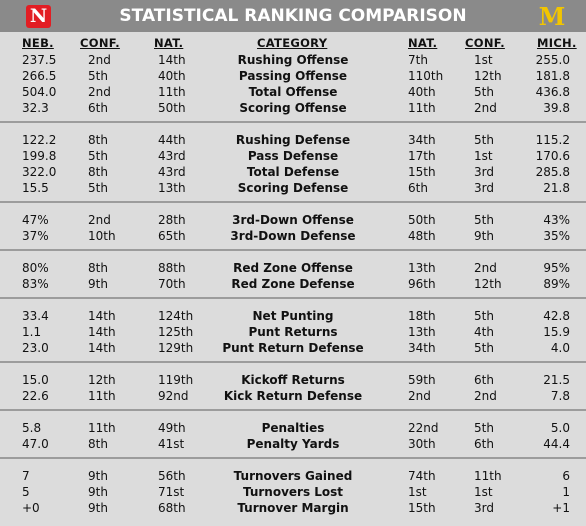 This screenshot has height=526, width=586. I want to click on neb-nat-rank: 14th, so click(172, 60).